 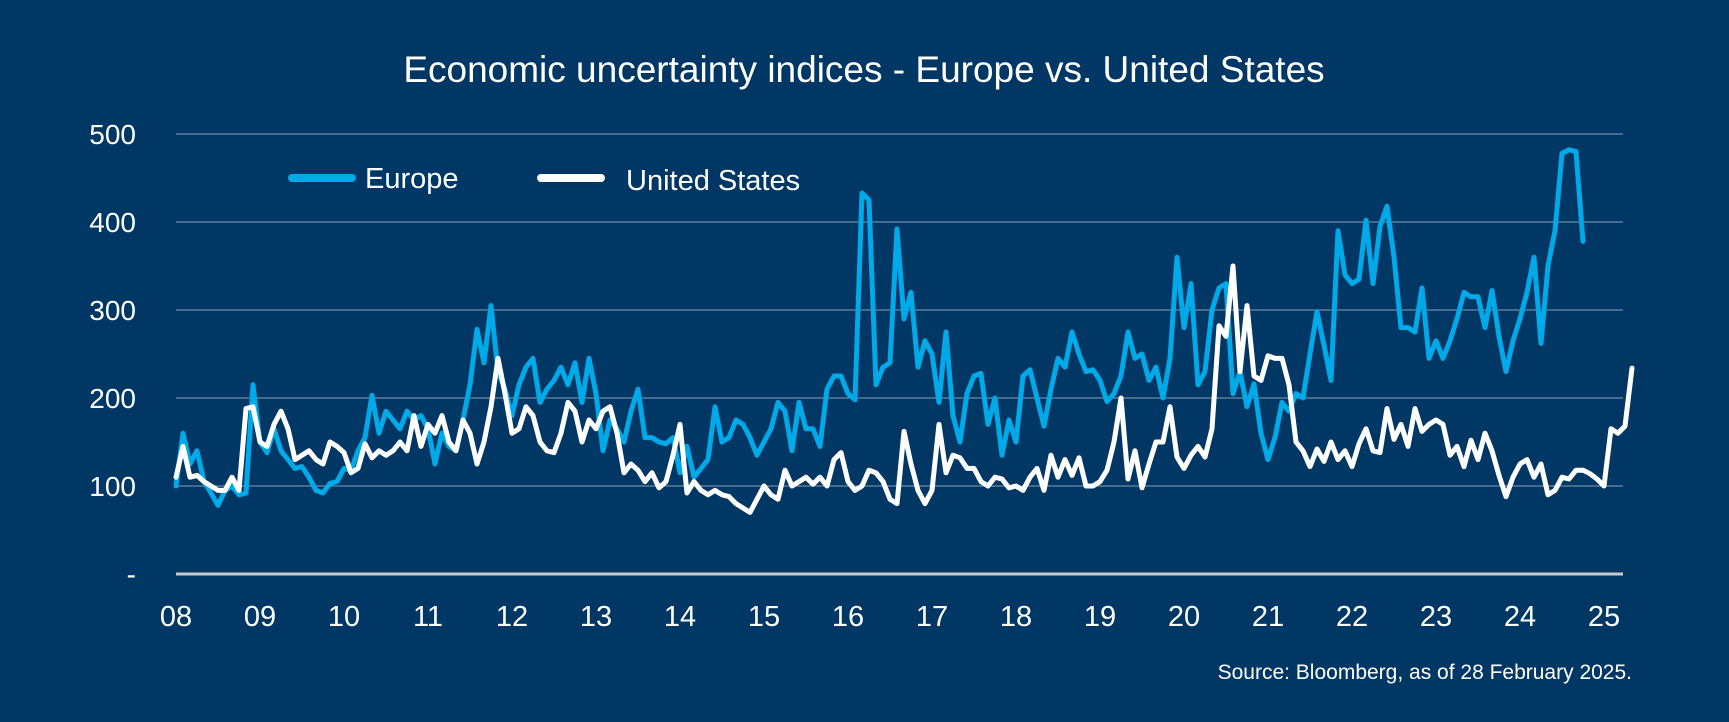 I want to click on x-tick-label: 20, so click(x=1184, y=617).